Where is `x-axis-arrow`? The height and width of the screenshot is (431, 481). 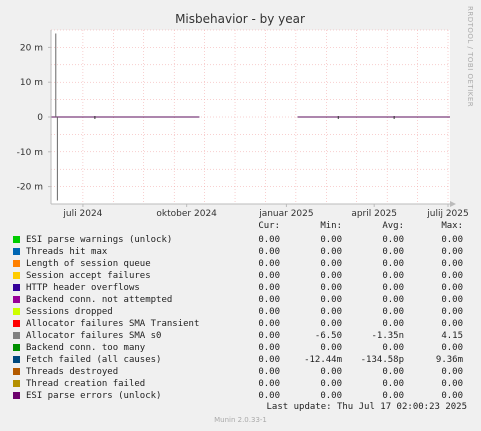
x-axis-arrow is located at coordinates (453, 204).